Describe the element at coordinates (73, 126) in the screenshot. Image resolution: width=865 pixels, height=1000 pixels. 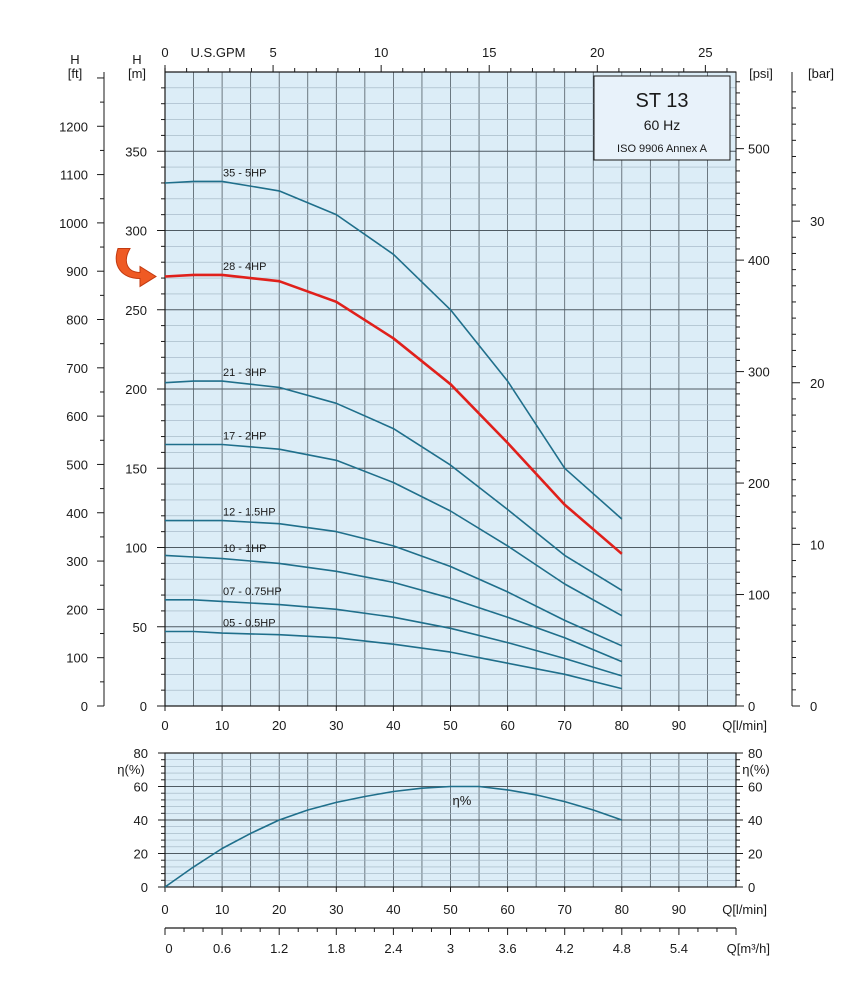
I see `ft-tick-label: 1200` at that location.